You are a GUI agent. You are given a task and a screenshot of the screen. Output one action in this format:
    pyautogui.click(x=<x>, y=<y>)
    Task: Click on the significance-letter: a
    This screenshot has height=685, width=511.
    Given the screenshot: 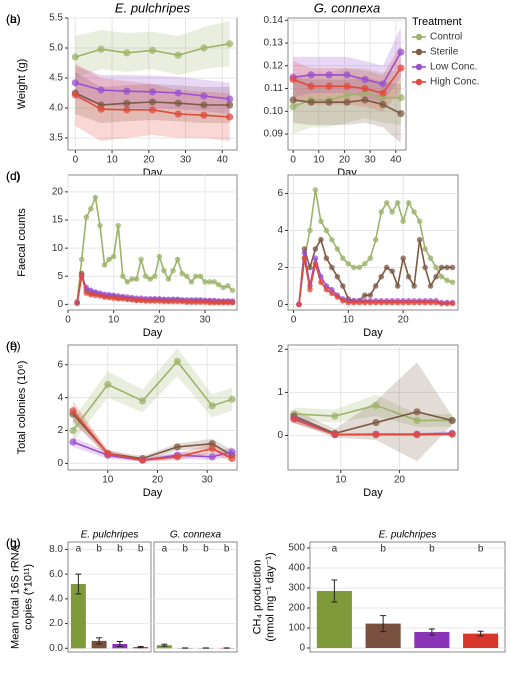 What is the action you would take?
    pyautogui.click(x=165, y=549)
    